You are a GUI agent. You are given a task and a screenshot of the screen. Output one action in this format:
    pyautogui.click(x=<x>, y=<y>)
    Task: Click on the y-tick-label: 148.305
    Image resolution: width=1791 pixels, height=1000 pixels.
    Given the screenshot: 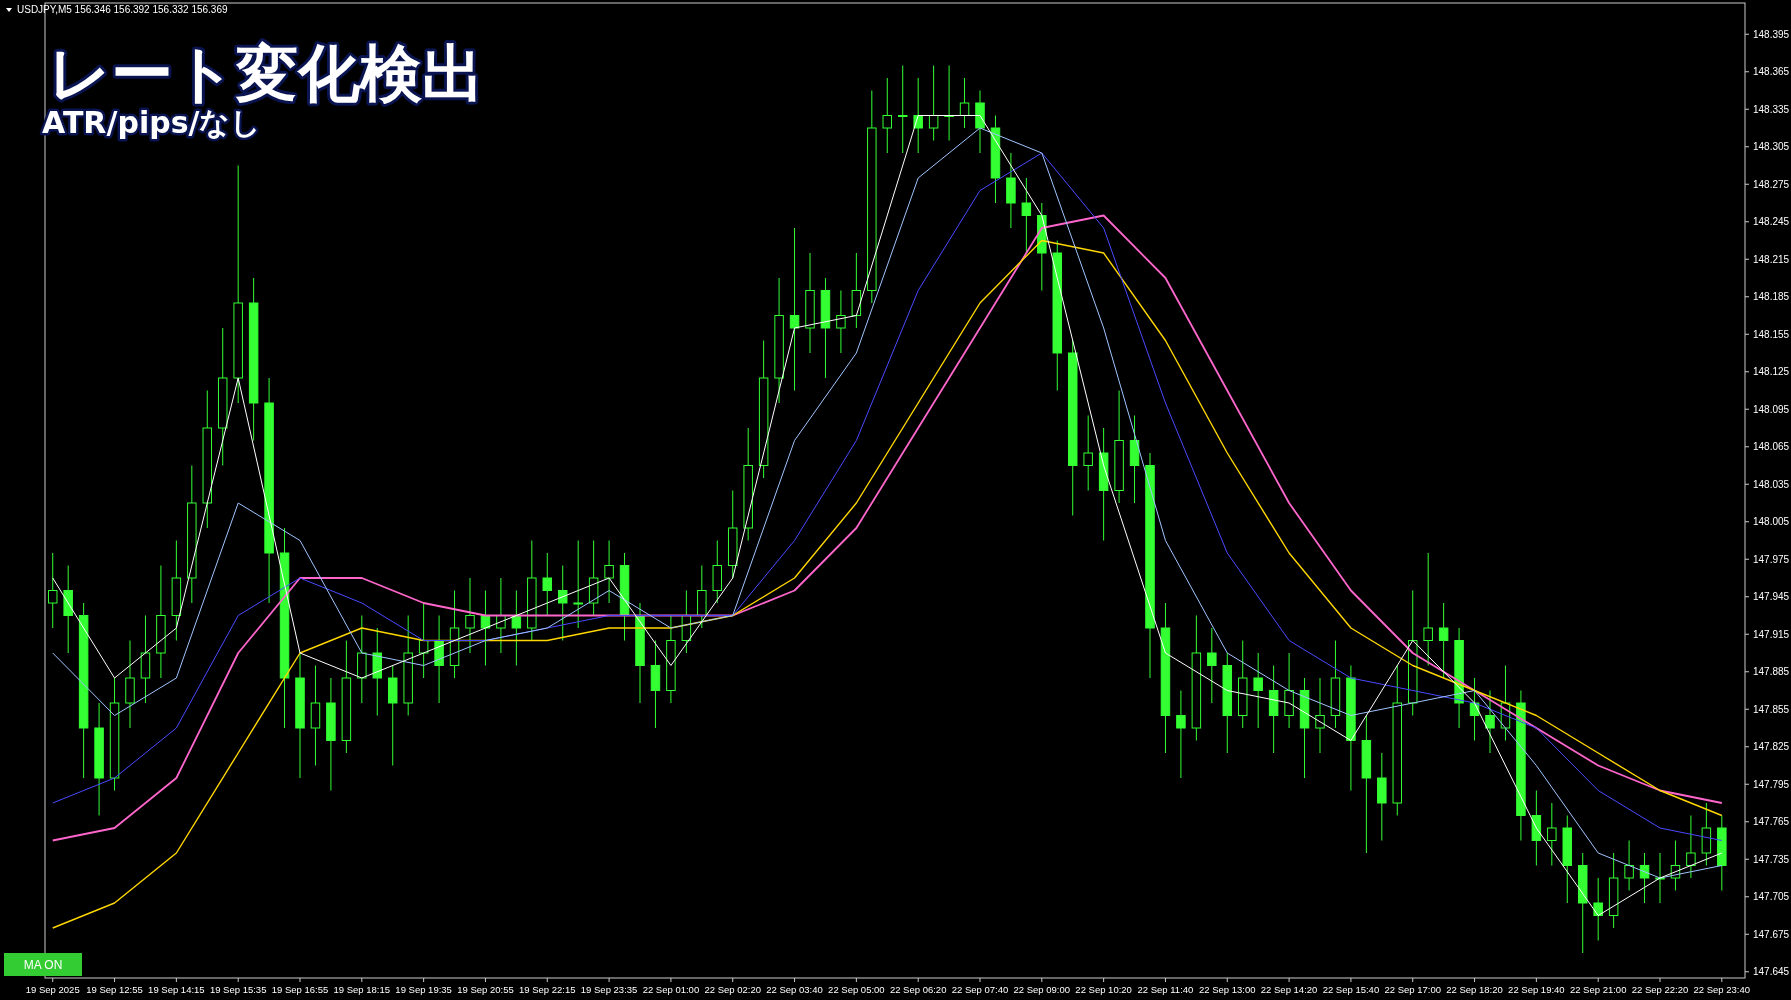 What is the action you would take?
    pyautogui.click(x=1771, y=147)
    